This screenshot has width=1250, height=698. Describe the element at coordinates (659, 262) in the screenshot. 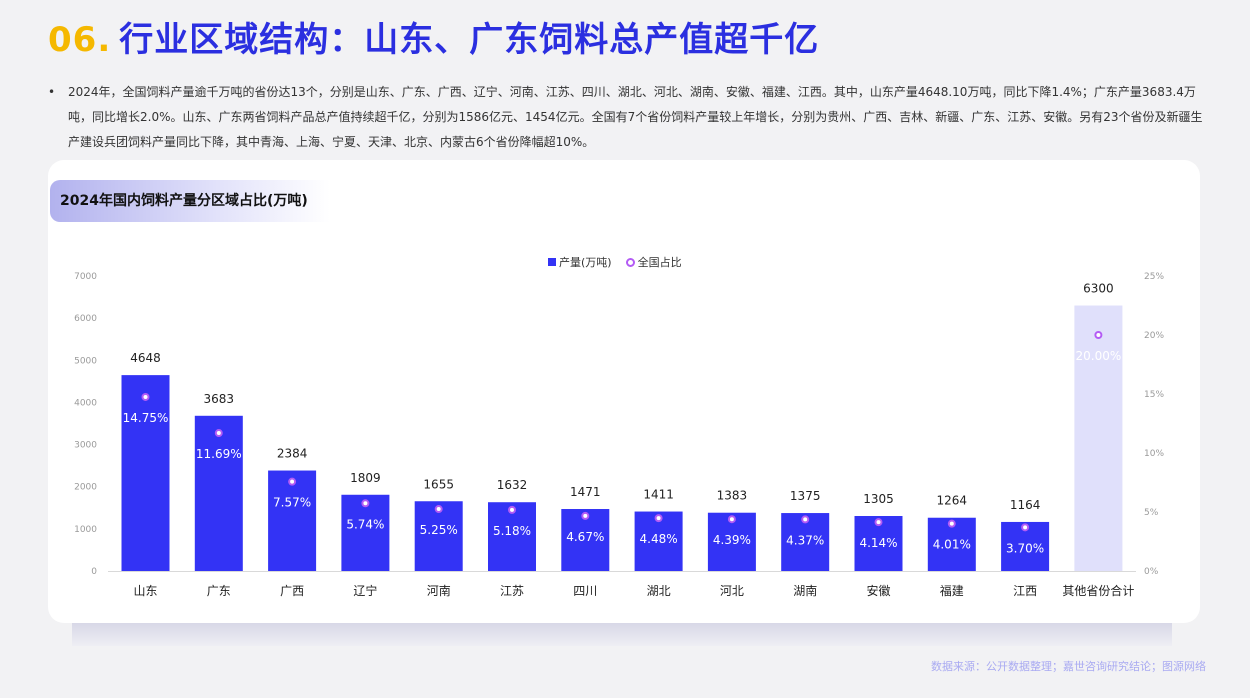

I see `legend-label-share: 全国占比` at that location.